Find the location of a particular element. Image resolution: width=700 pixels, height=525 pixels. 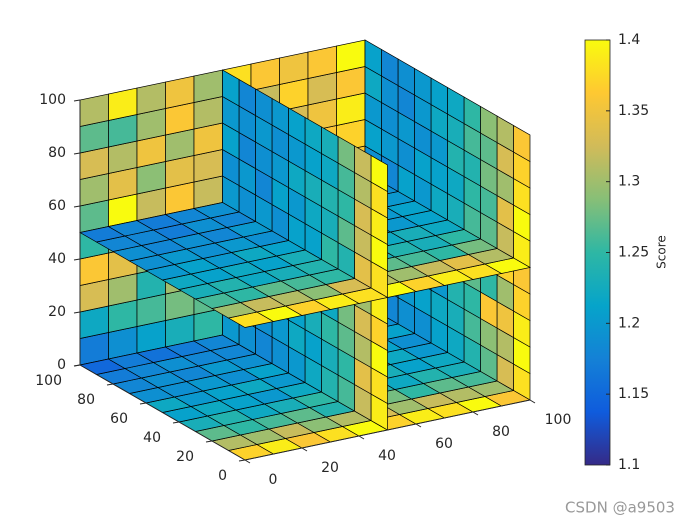

y-tick-label: 0 is located at coordinates (222, 476).